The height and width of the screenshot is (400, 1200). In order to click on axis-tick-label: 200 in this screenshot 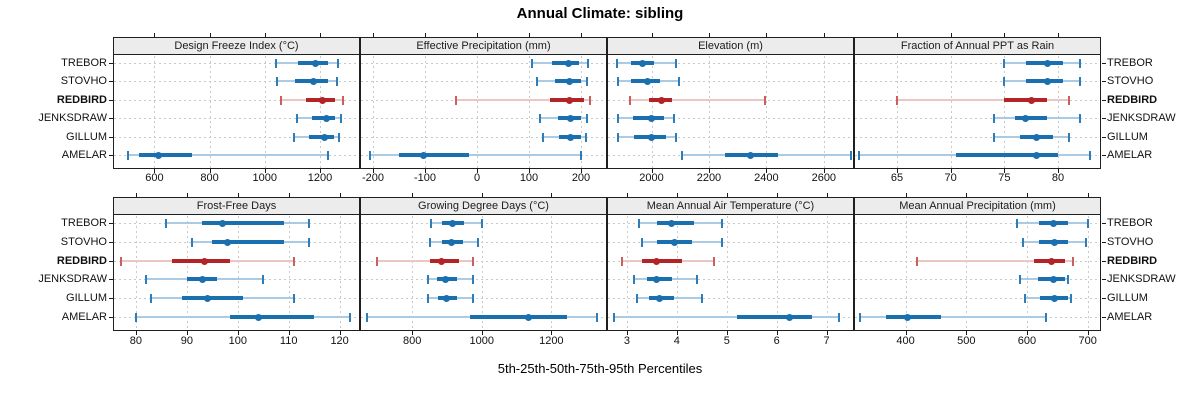, I will do `click(581, 178)`.